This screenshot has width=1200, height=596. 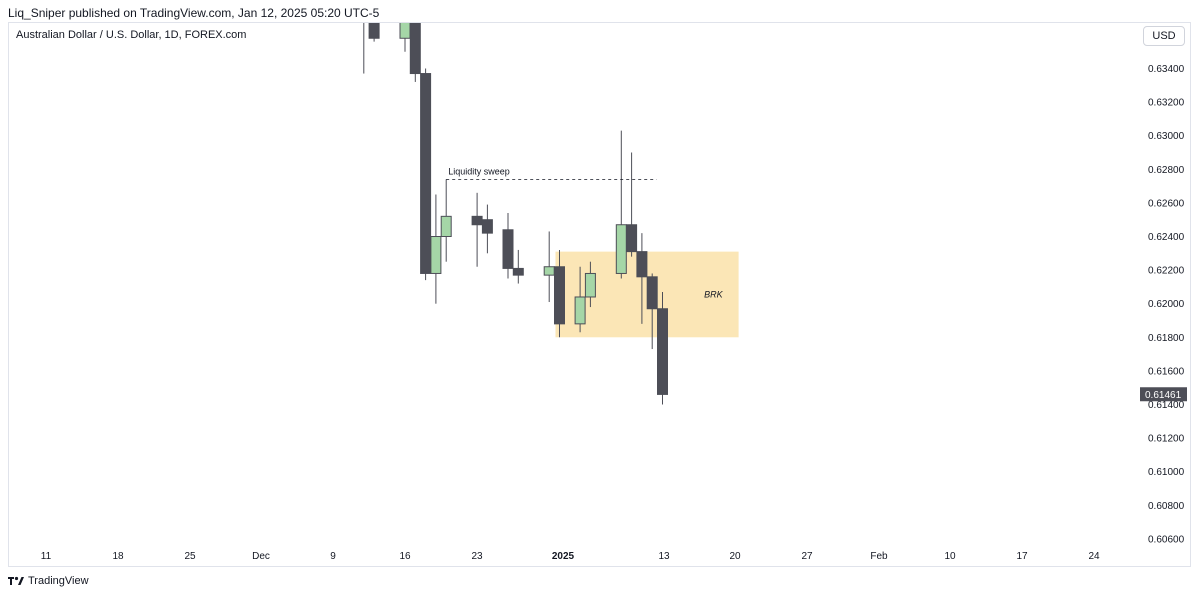 What do you see at coordinates (1166, 405) in the screenshot?
I see `price-tick: 0.61400` at bounding box center [1166, 405].